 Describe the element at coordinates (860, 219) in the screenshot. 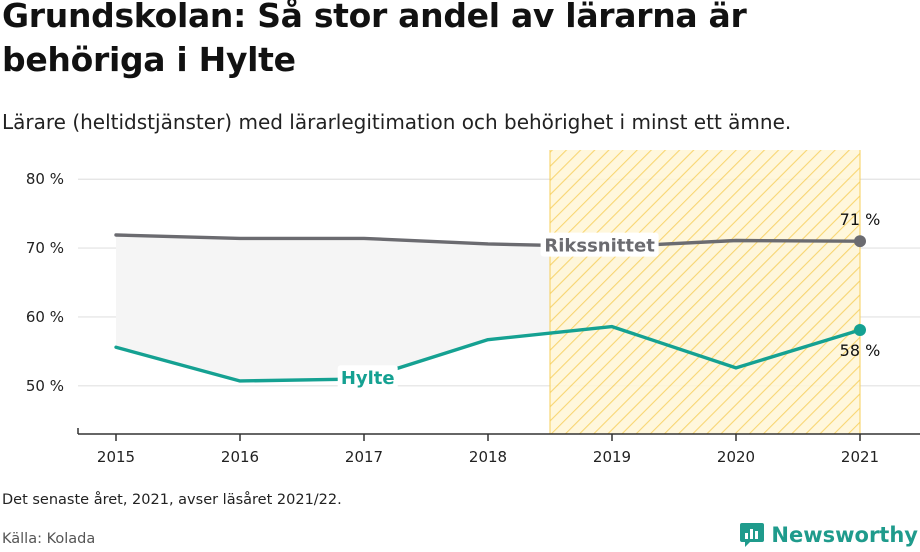

I see `rikssnittet-end-label: 71 %` at that location.